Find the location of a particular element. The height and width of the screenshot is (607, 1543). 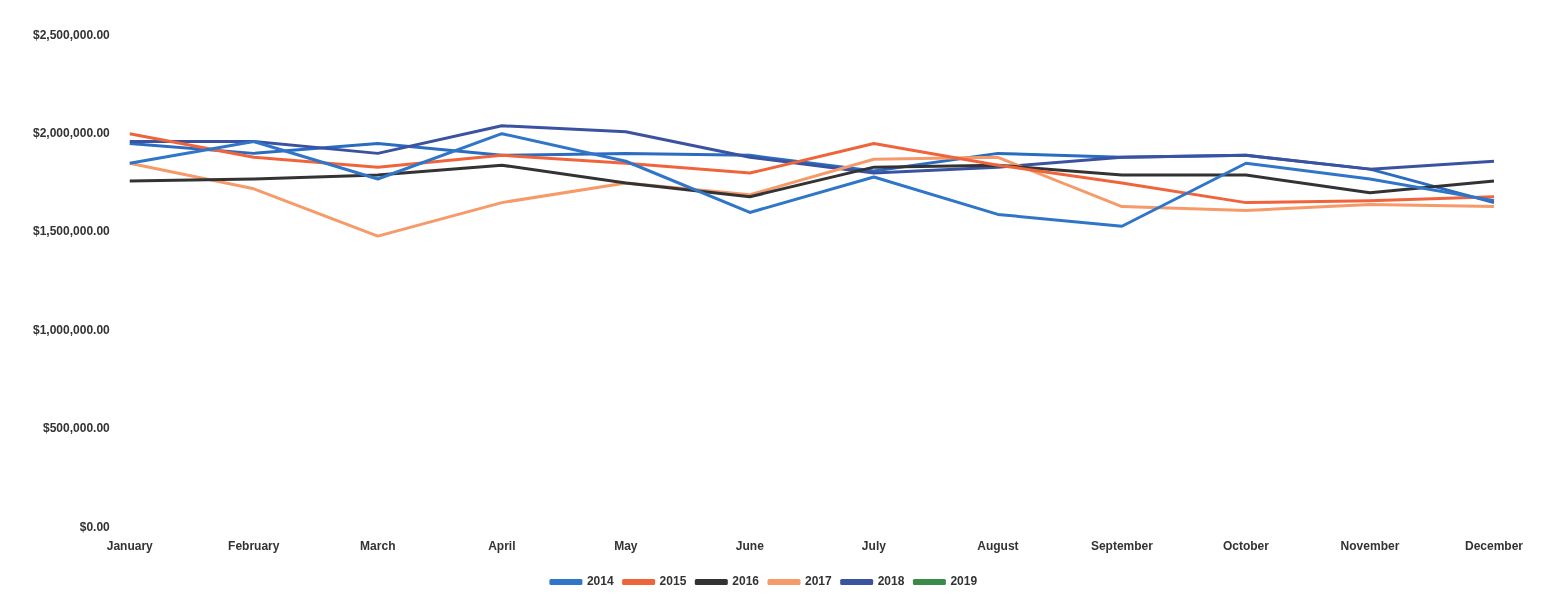

x-tick-label: August is located at coordinates (998, 546).